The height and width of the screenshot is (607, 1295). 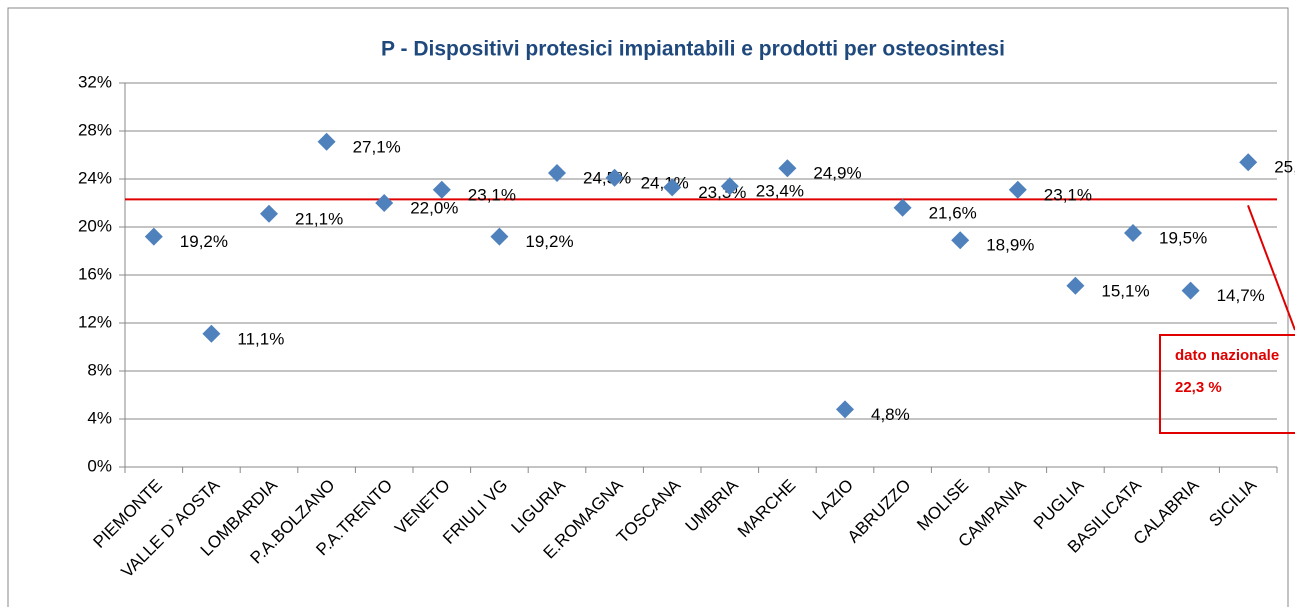 I want to click on annotation-box, so click(x=1227, y=384).